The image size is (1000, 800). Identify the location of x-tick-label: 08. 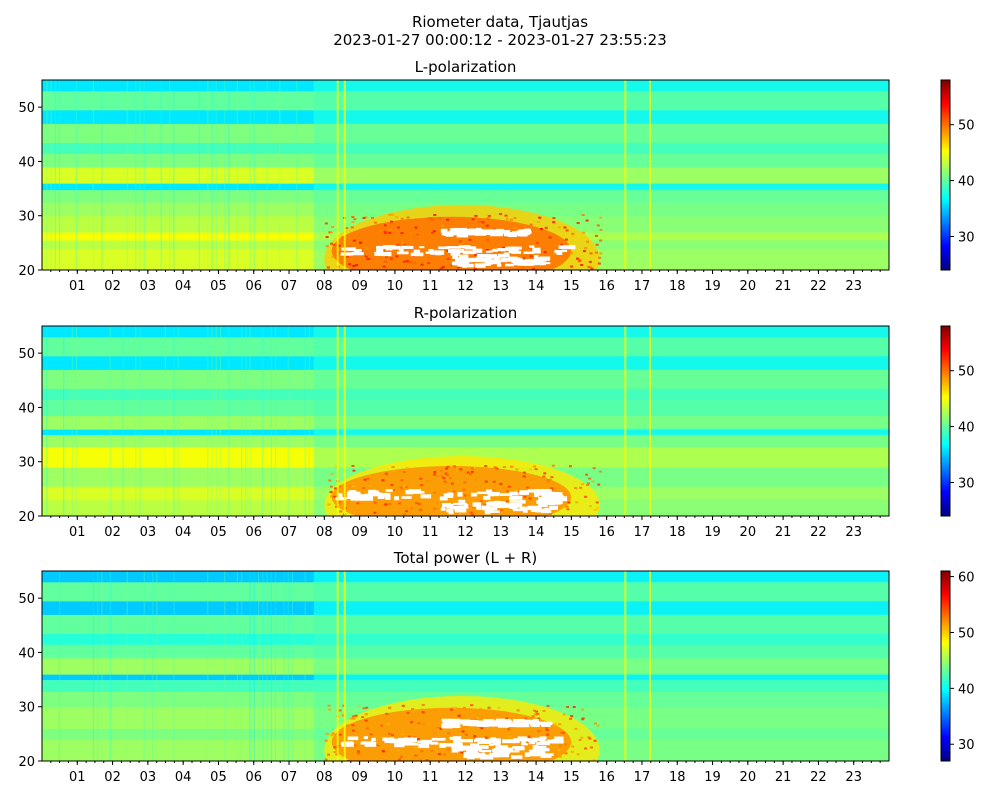
(324, 532).